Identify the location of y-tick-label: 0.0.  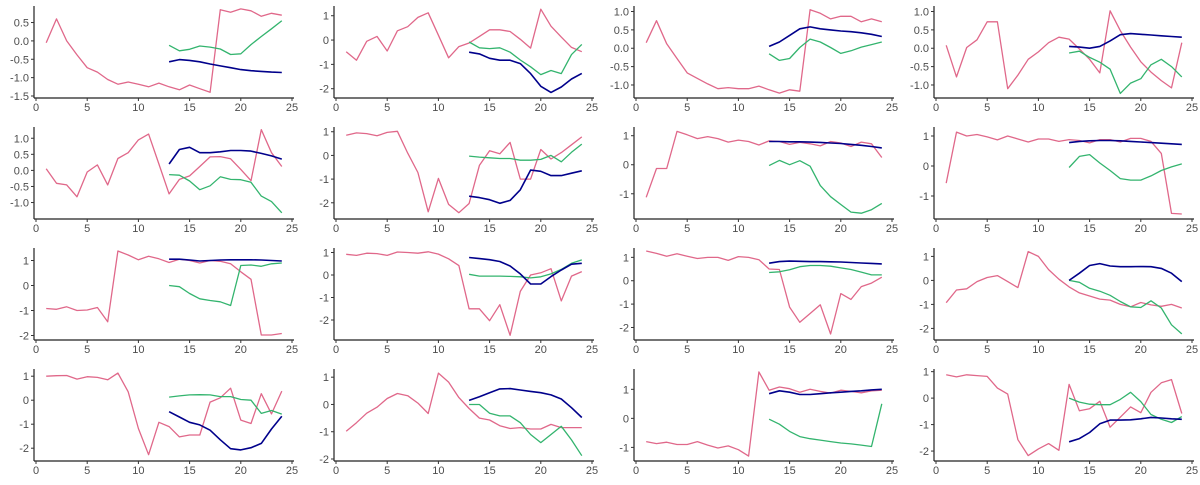
(21, 171).